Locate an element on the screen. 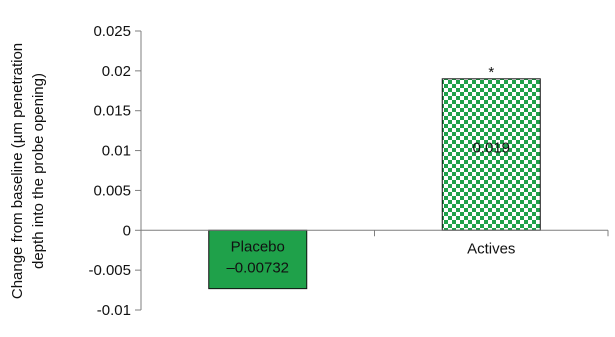 The width and height of the screenshot is (615, 337). category-label-placebo: Placebo is located at coordinates (258, 246).